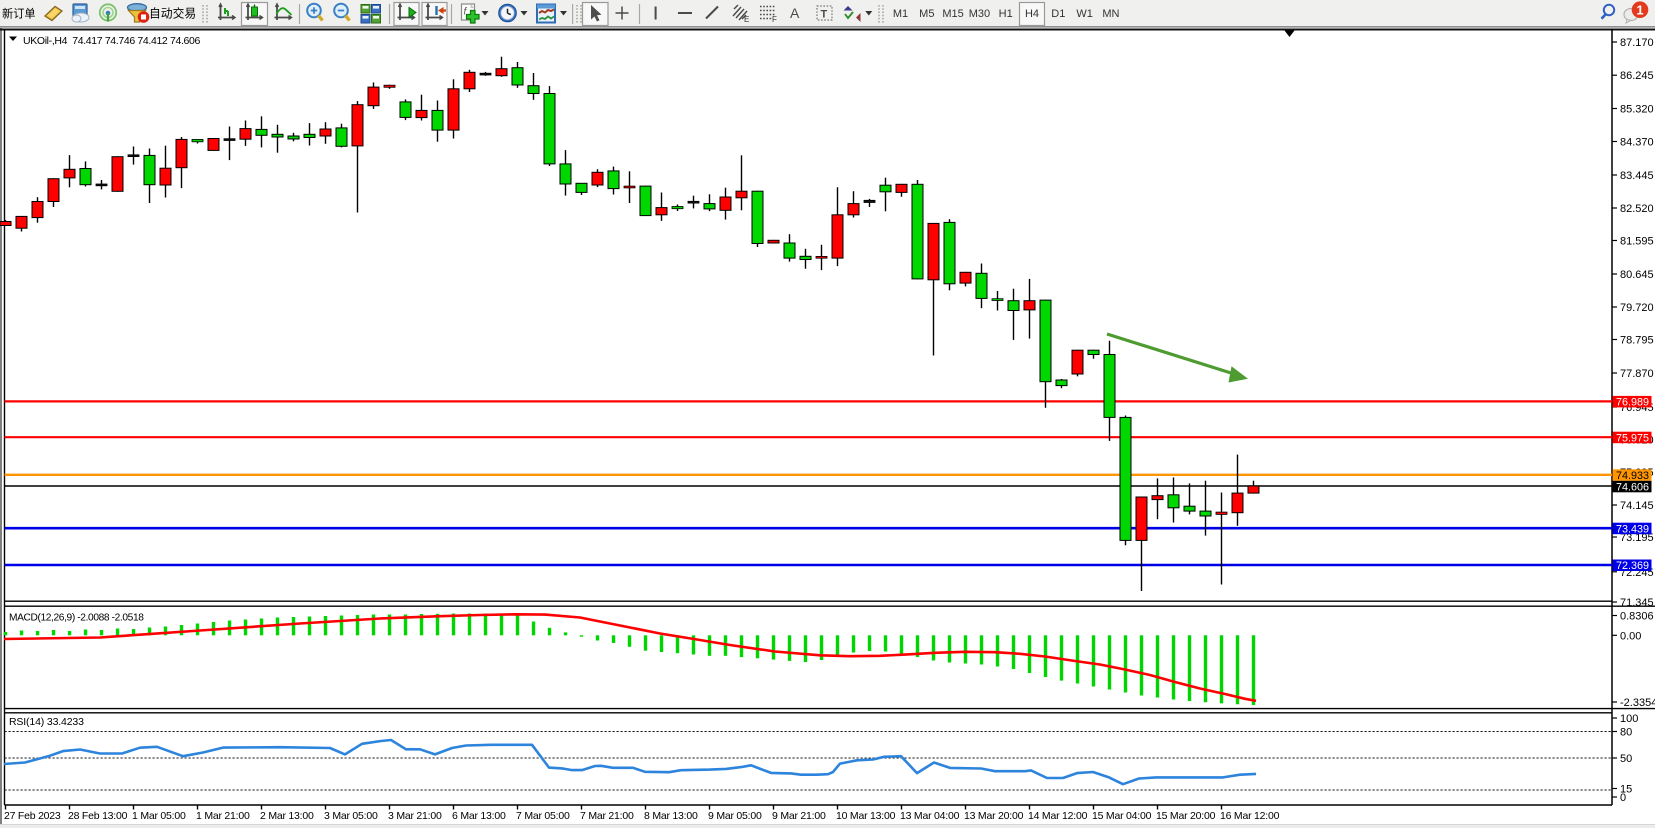  Describe the element at coordinates (1637, 176) in the screenshot. I see `svg-text: 83.445` at that location.